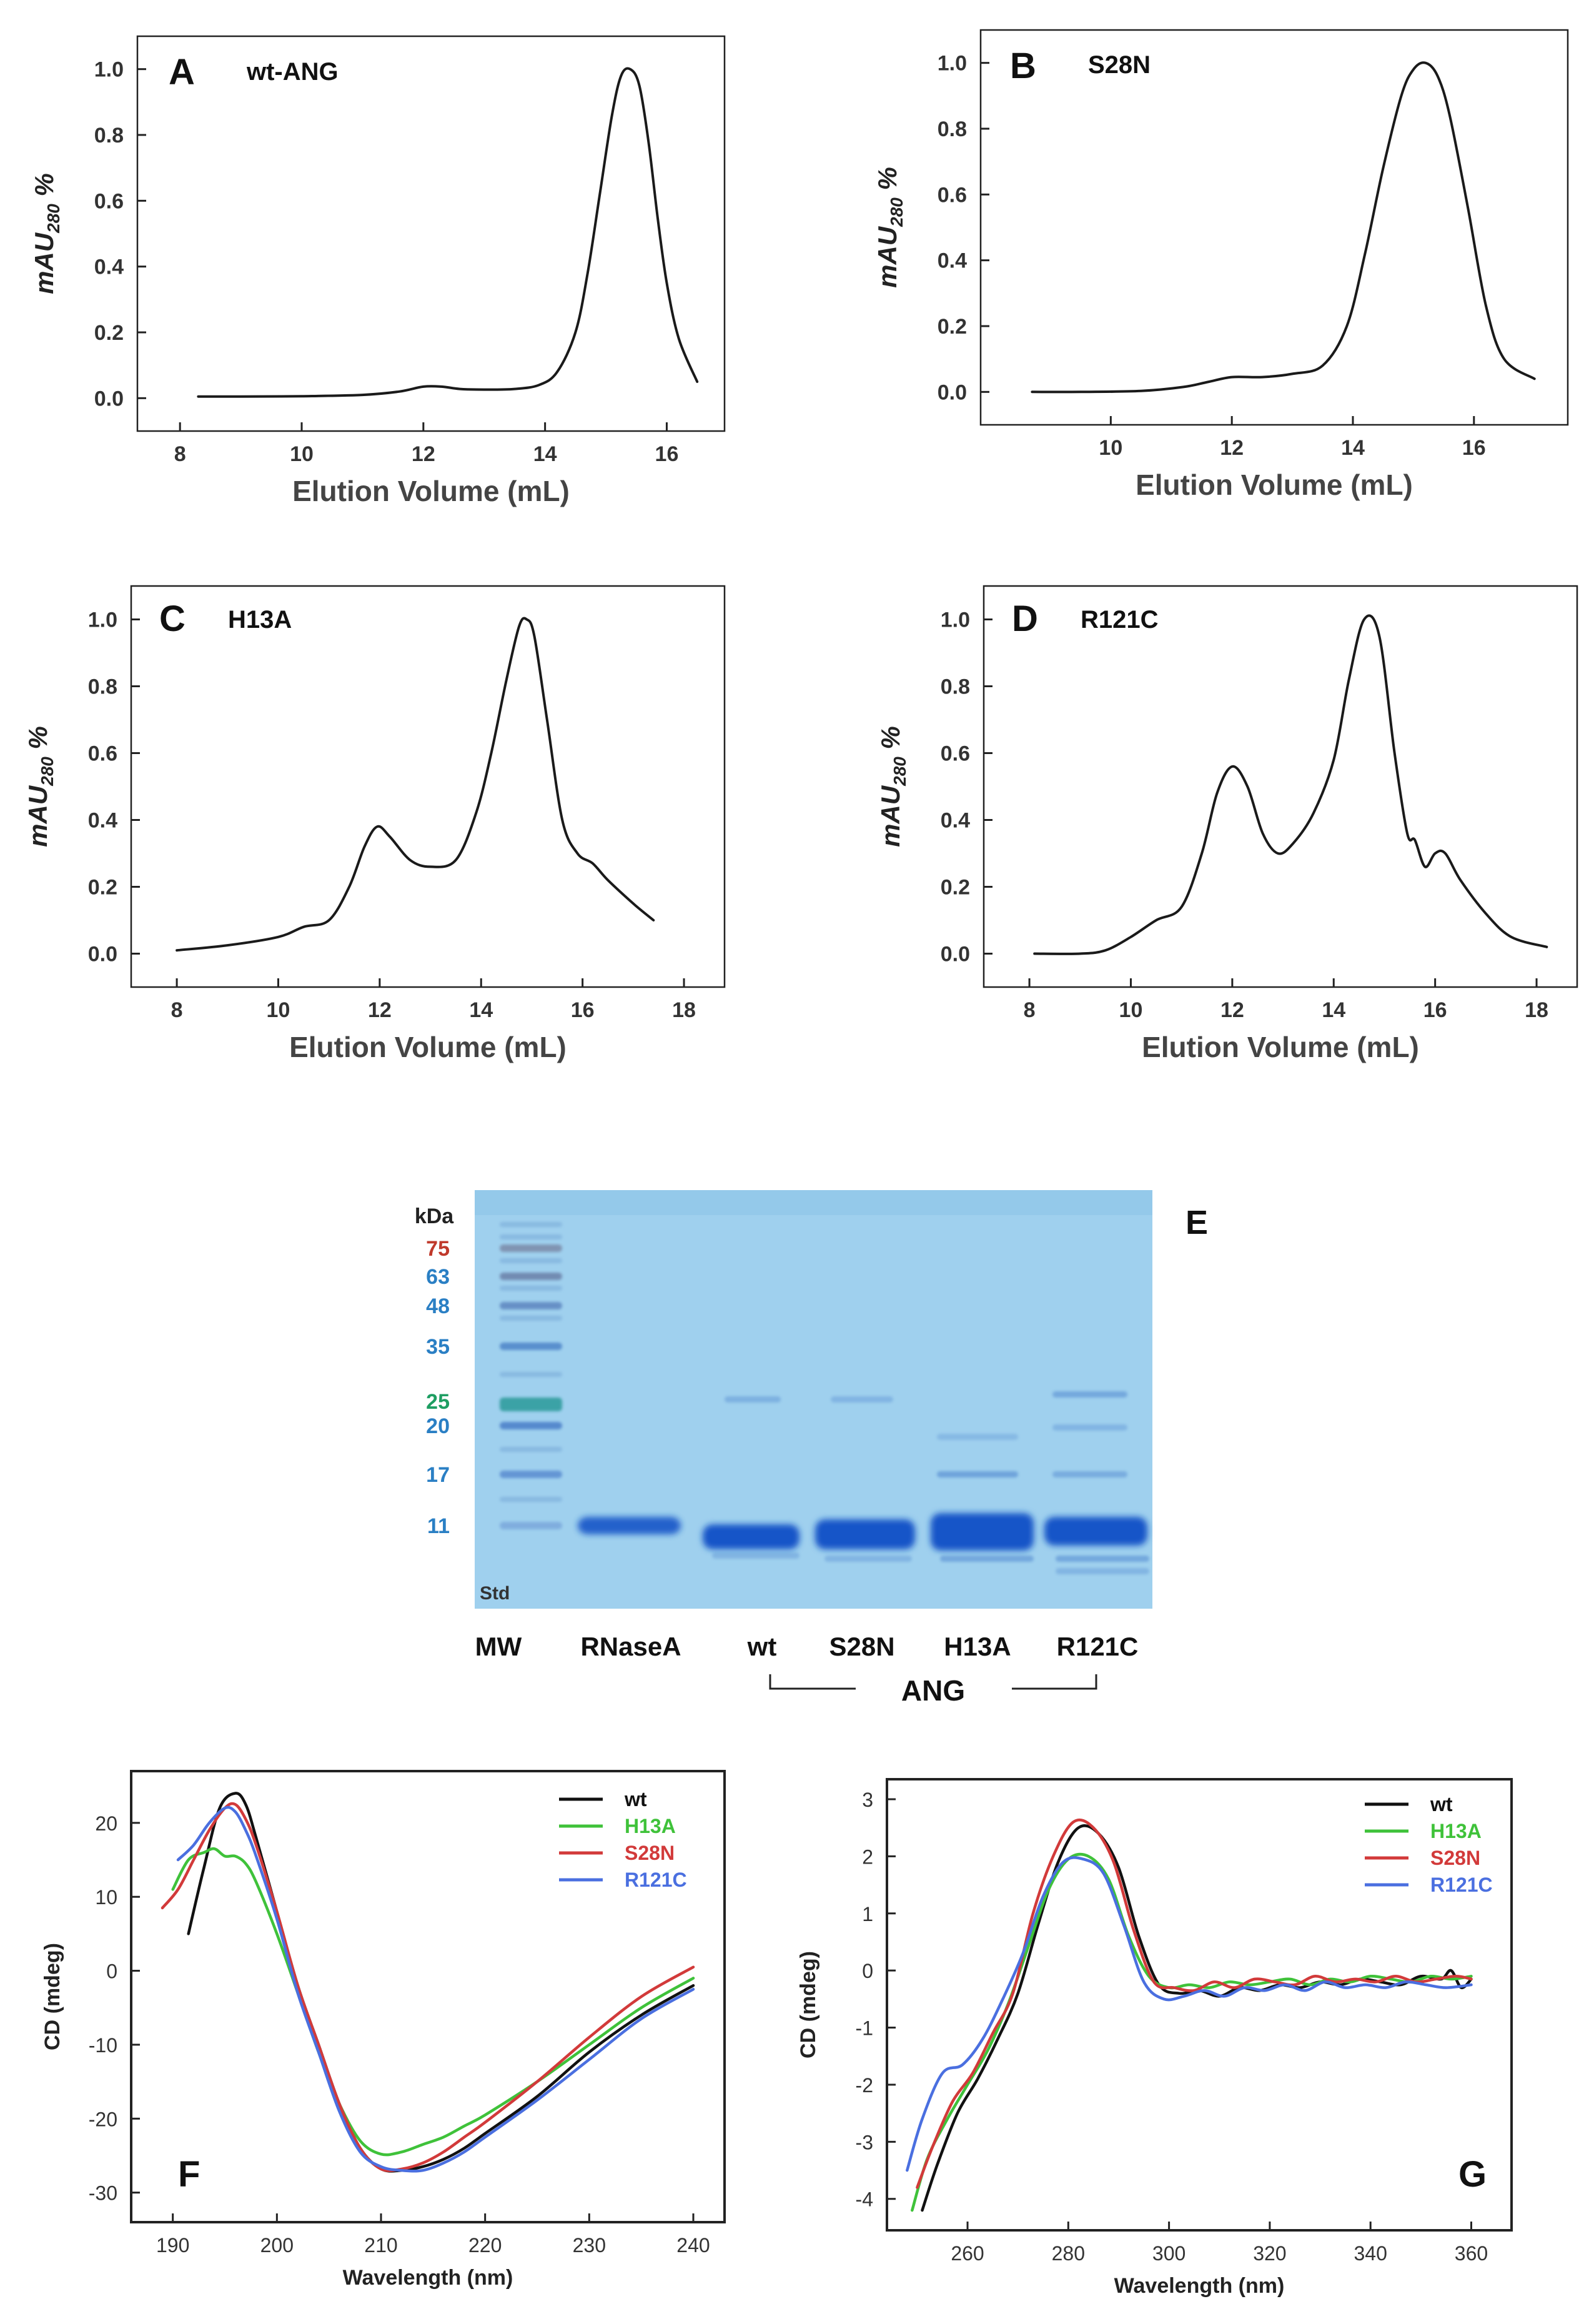 Image resolution: width=1594 pixels, height=2324 pixels. Describe the element at coordinates (438, 1402) in the screenshot. I see `gel-marker-label-25: 25` at that location.